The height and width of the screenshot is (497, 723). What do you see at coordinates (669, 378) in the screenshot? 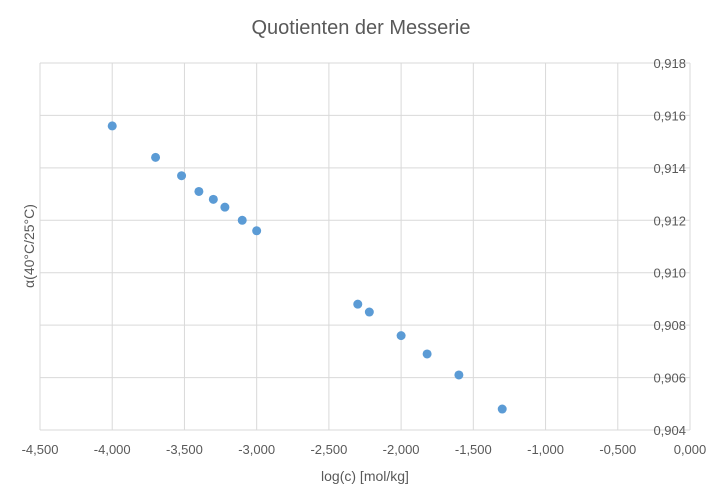
I see `y-tick-label: 0,906` at bounding box center [669, 378].